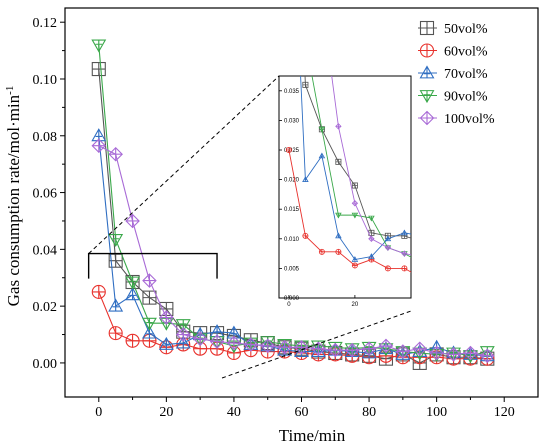  I want to click on x-tick-label: 100, so click(436, 412).